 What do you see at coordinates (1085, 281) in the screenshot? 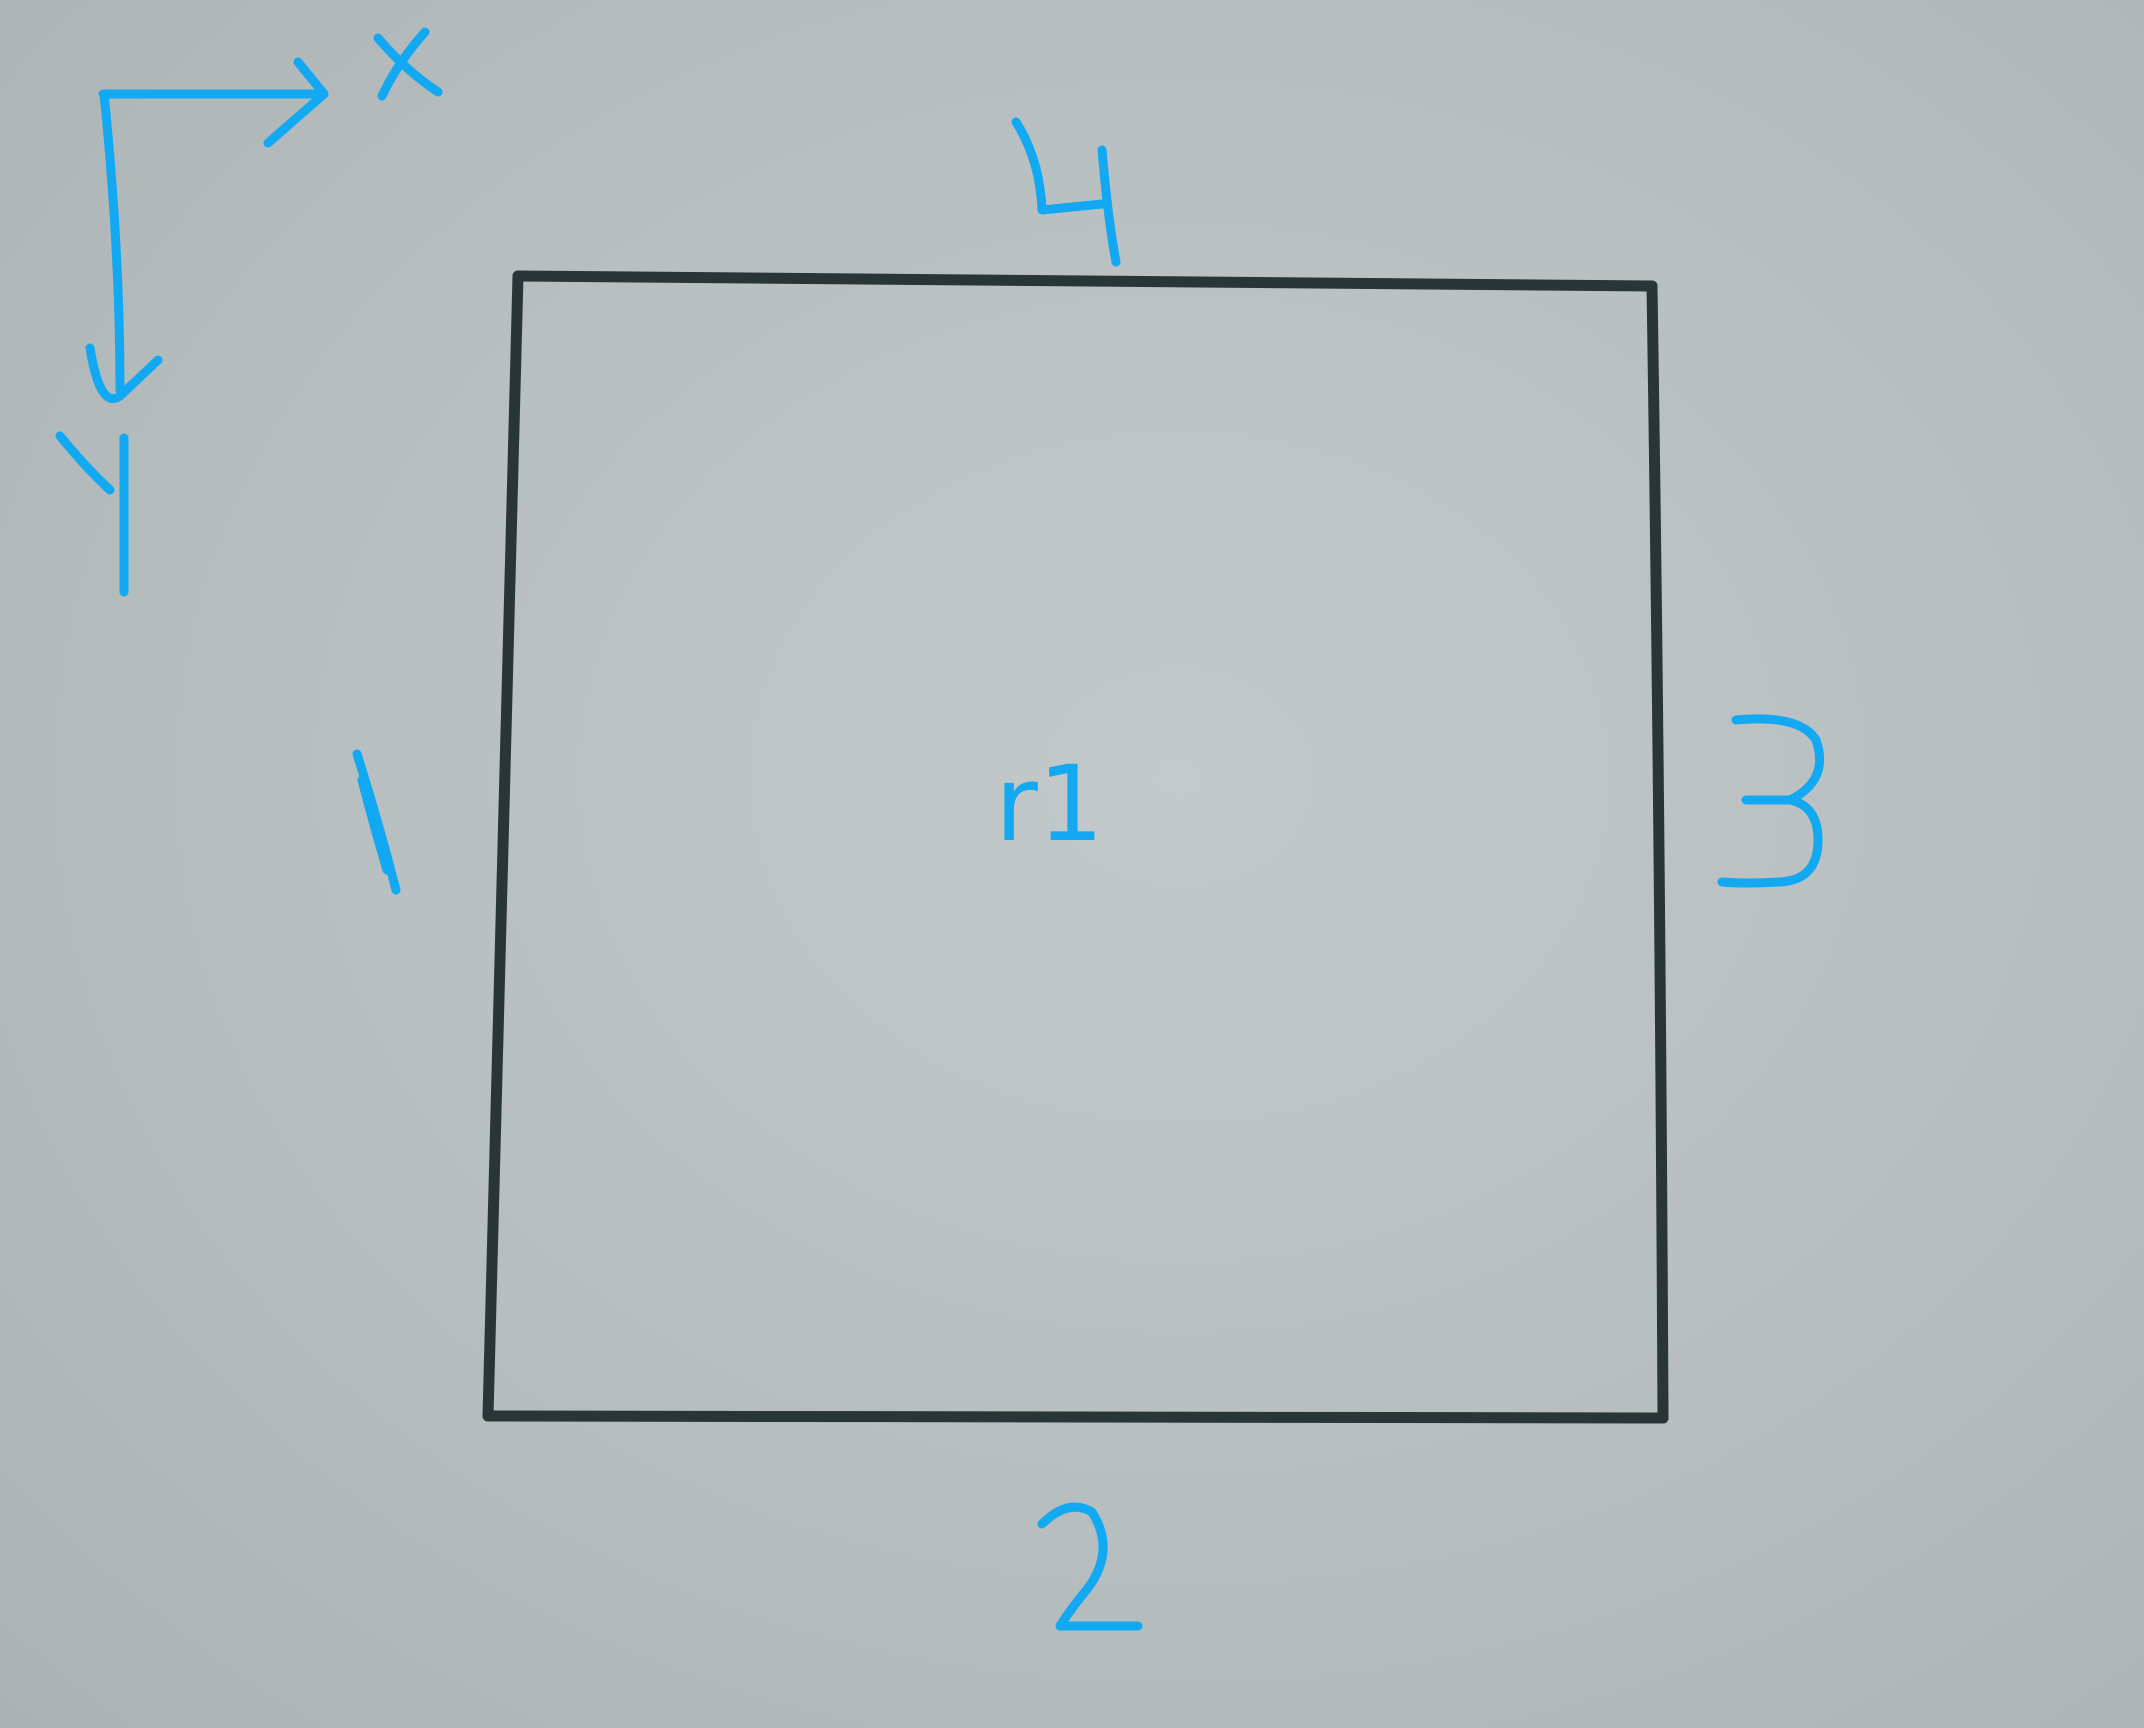
I see `edge-4-line` at bounding box center [1085, 281].